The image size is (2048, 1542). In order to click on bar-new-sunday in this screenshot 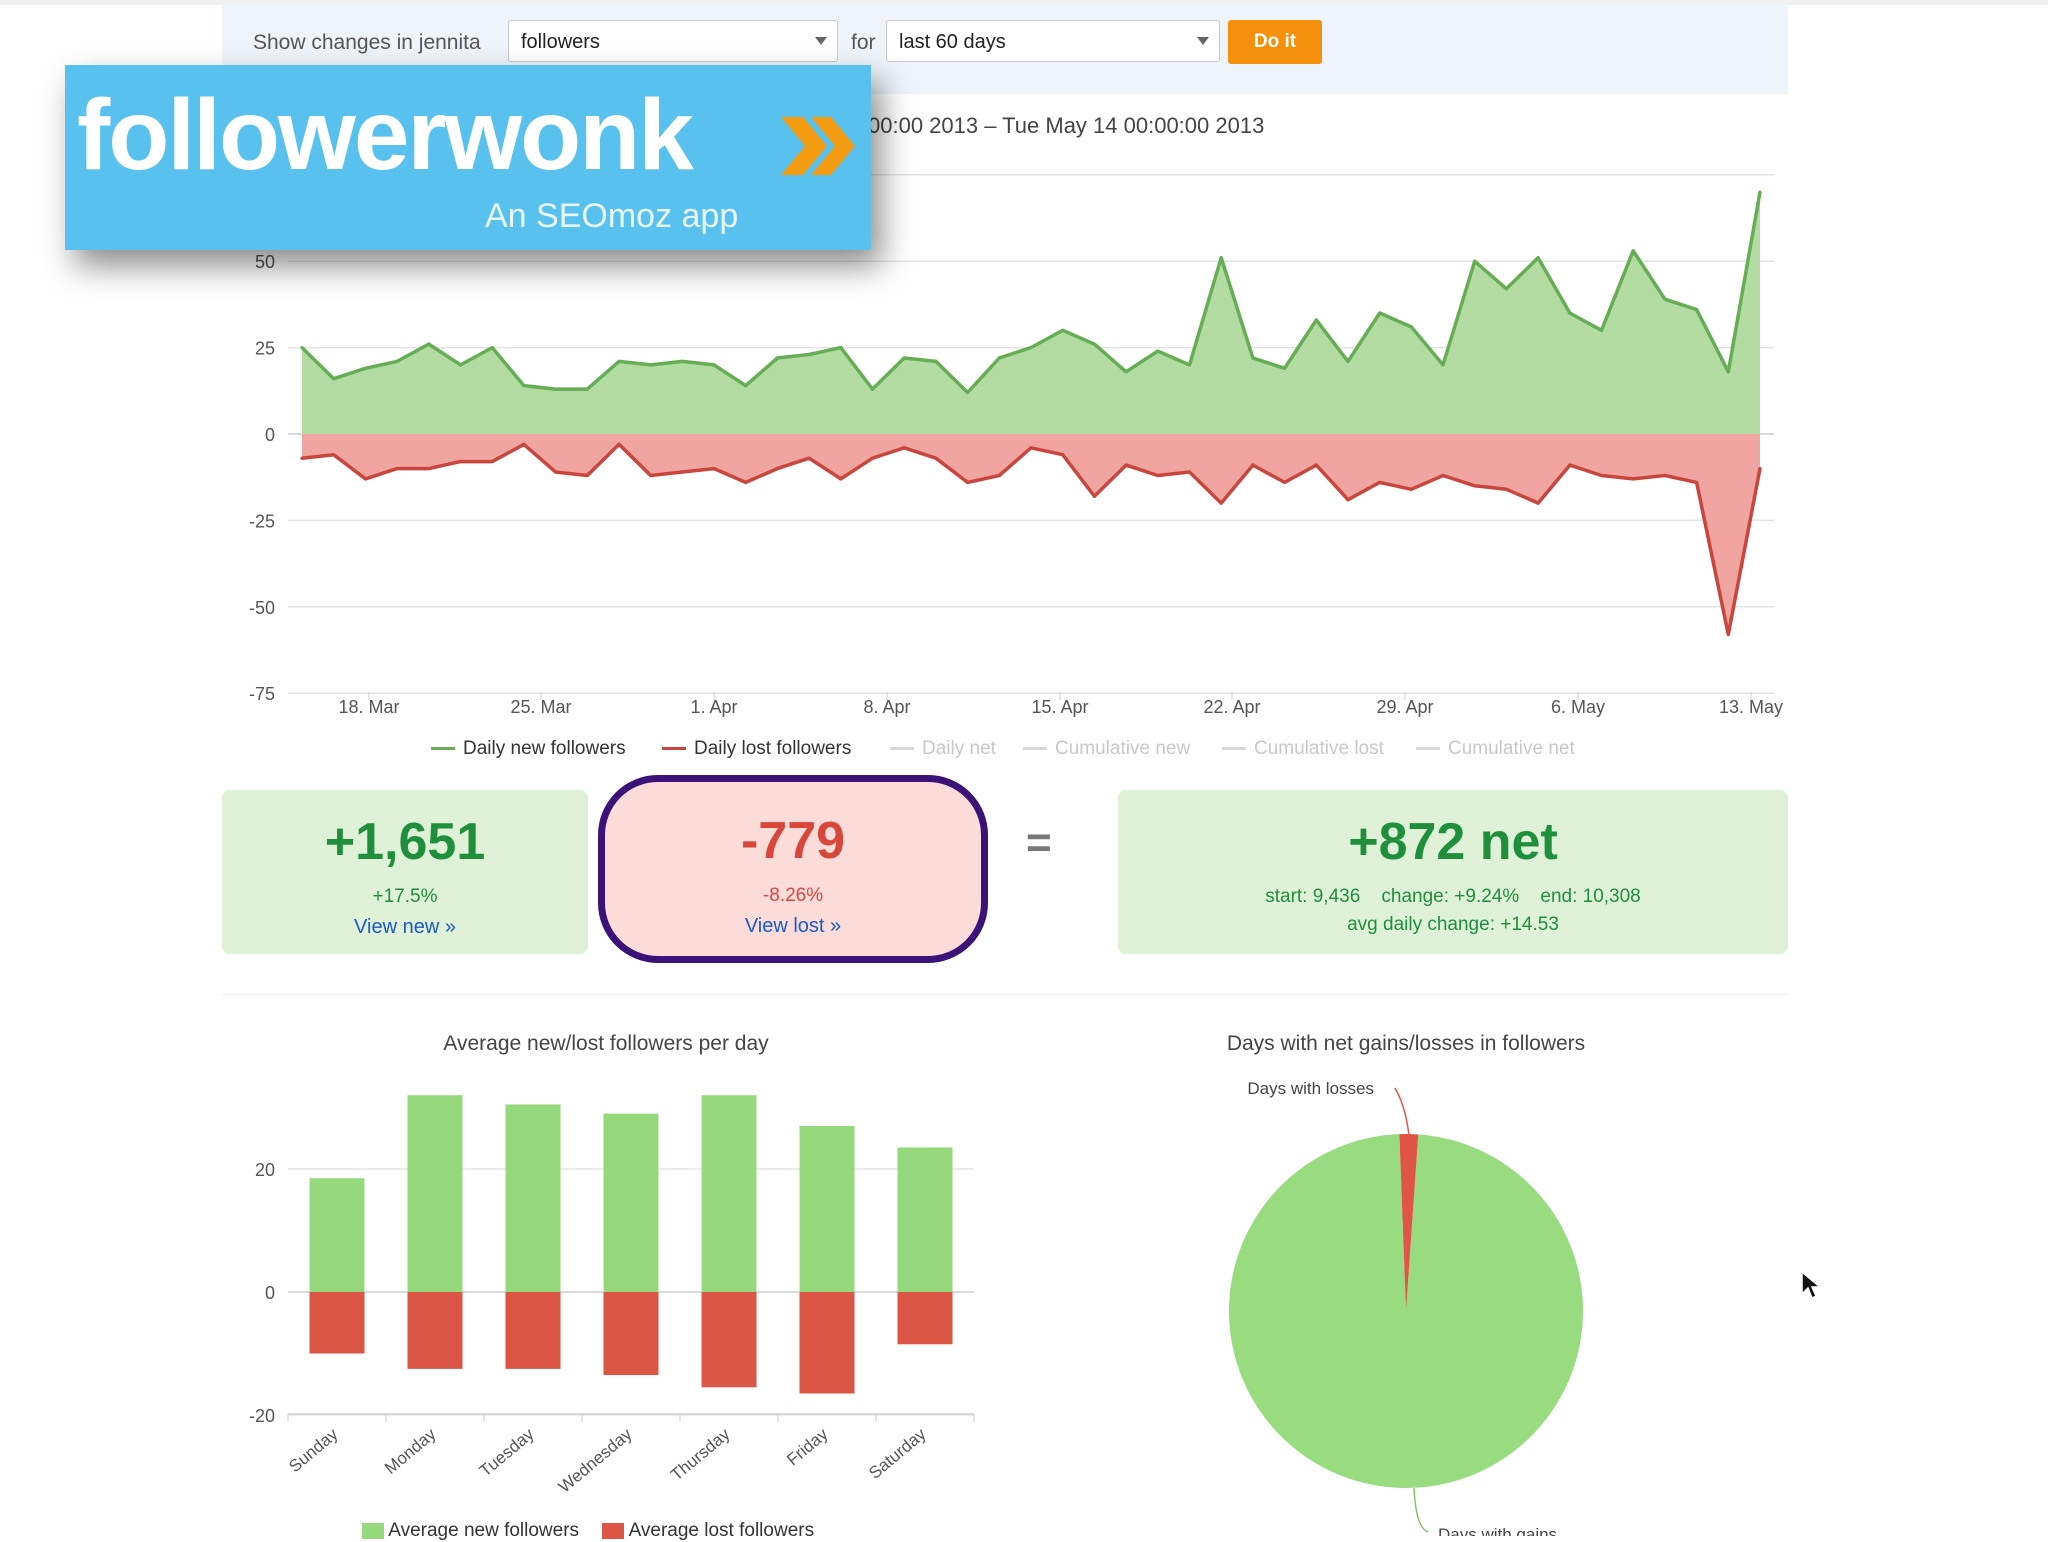, I will do `click(337, 1235)`.